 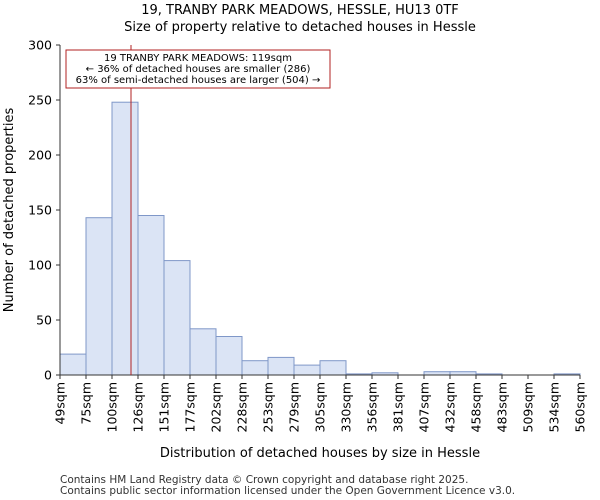 I want to click on x-tick-label: 458sqm, so click(x=476, y=407).